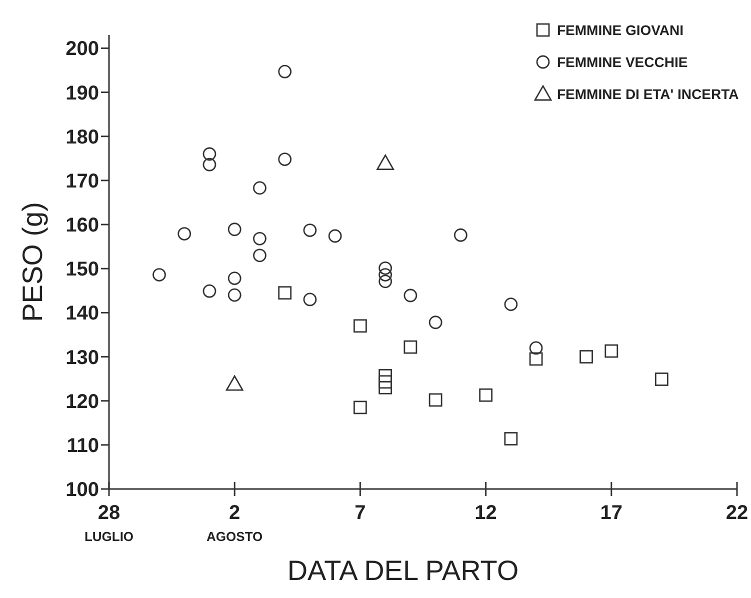  I want to click on legend-label: FEMMINE DI ETA' INCERTA, so click(648, 94).